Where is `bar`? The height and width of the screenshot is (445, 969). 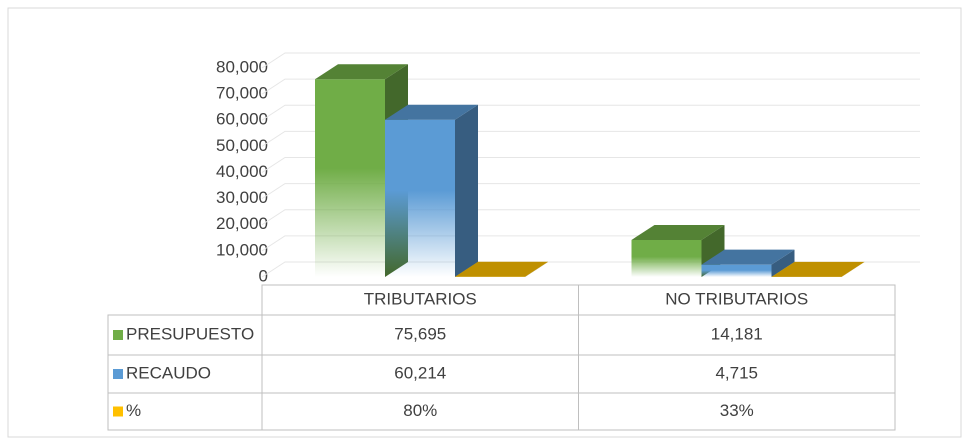 bar is located at coordinates (431, 191).